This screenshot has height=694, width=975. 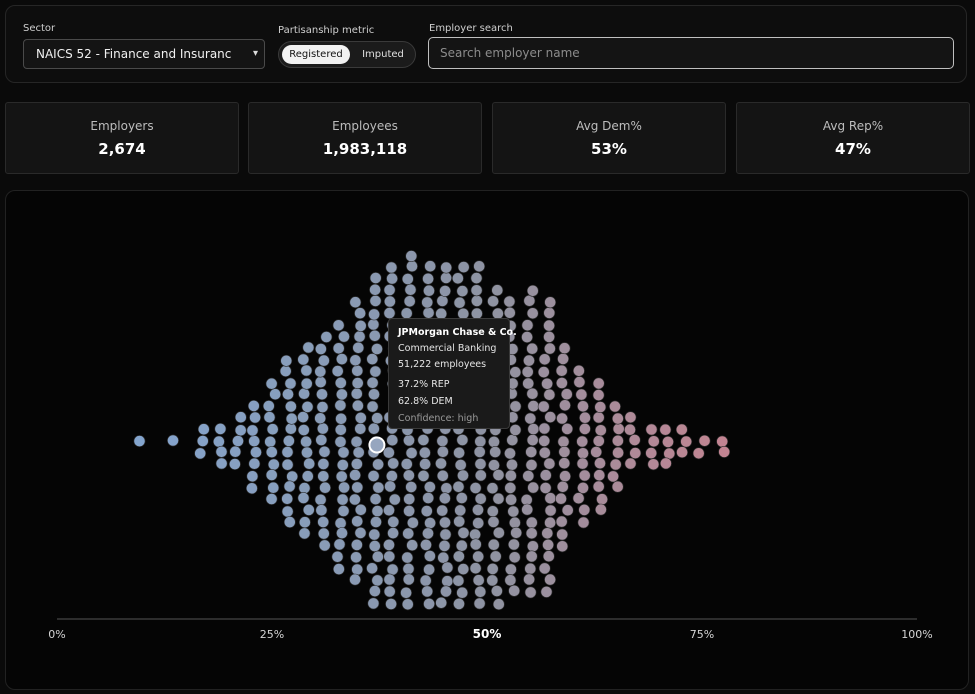 What do you see at coordinates (377, 445) in the screenshot?
I see `highlighted-employer-point` at bounding box center [377, 445].